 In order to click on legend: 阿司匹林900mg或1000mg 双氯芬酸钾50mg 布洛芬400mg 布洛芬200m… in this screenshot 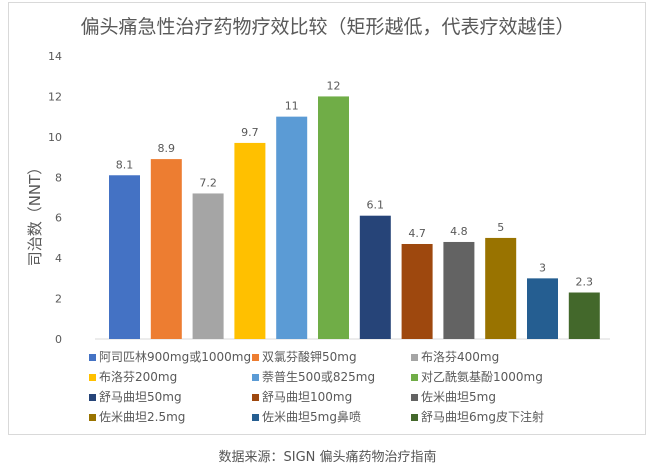, I will do `click(316, 386)`.